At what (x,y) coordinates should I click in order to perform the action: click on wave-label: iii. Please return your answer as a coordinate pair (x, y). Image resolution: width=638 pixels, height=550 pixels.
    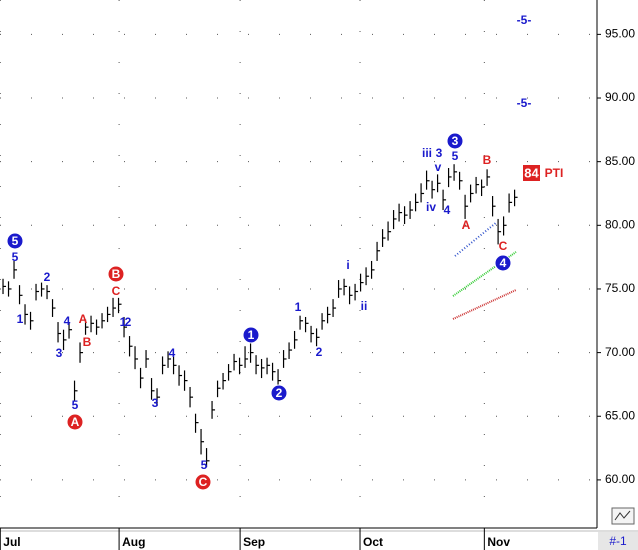
    Looking at the image, I should click on (427, 153).